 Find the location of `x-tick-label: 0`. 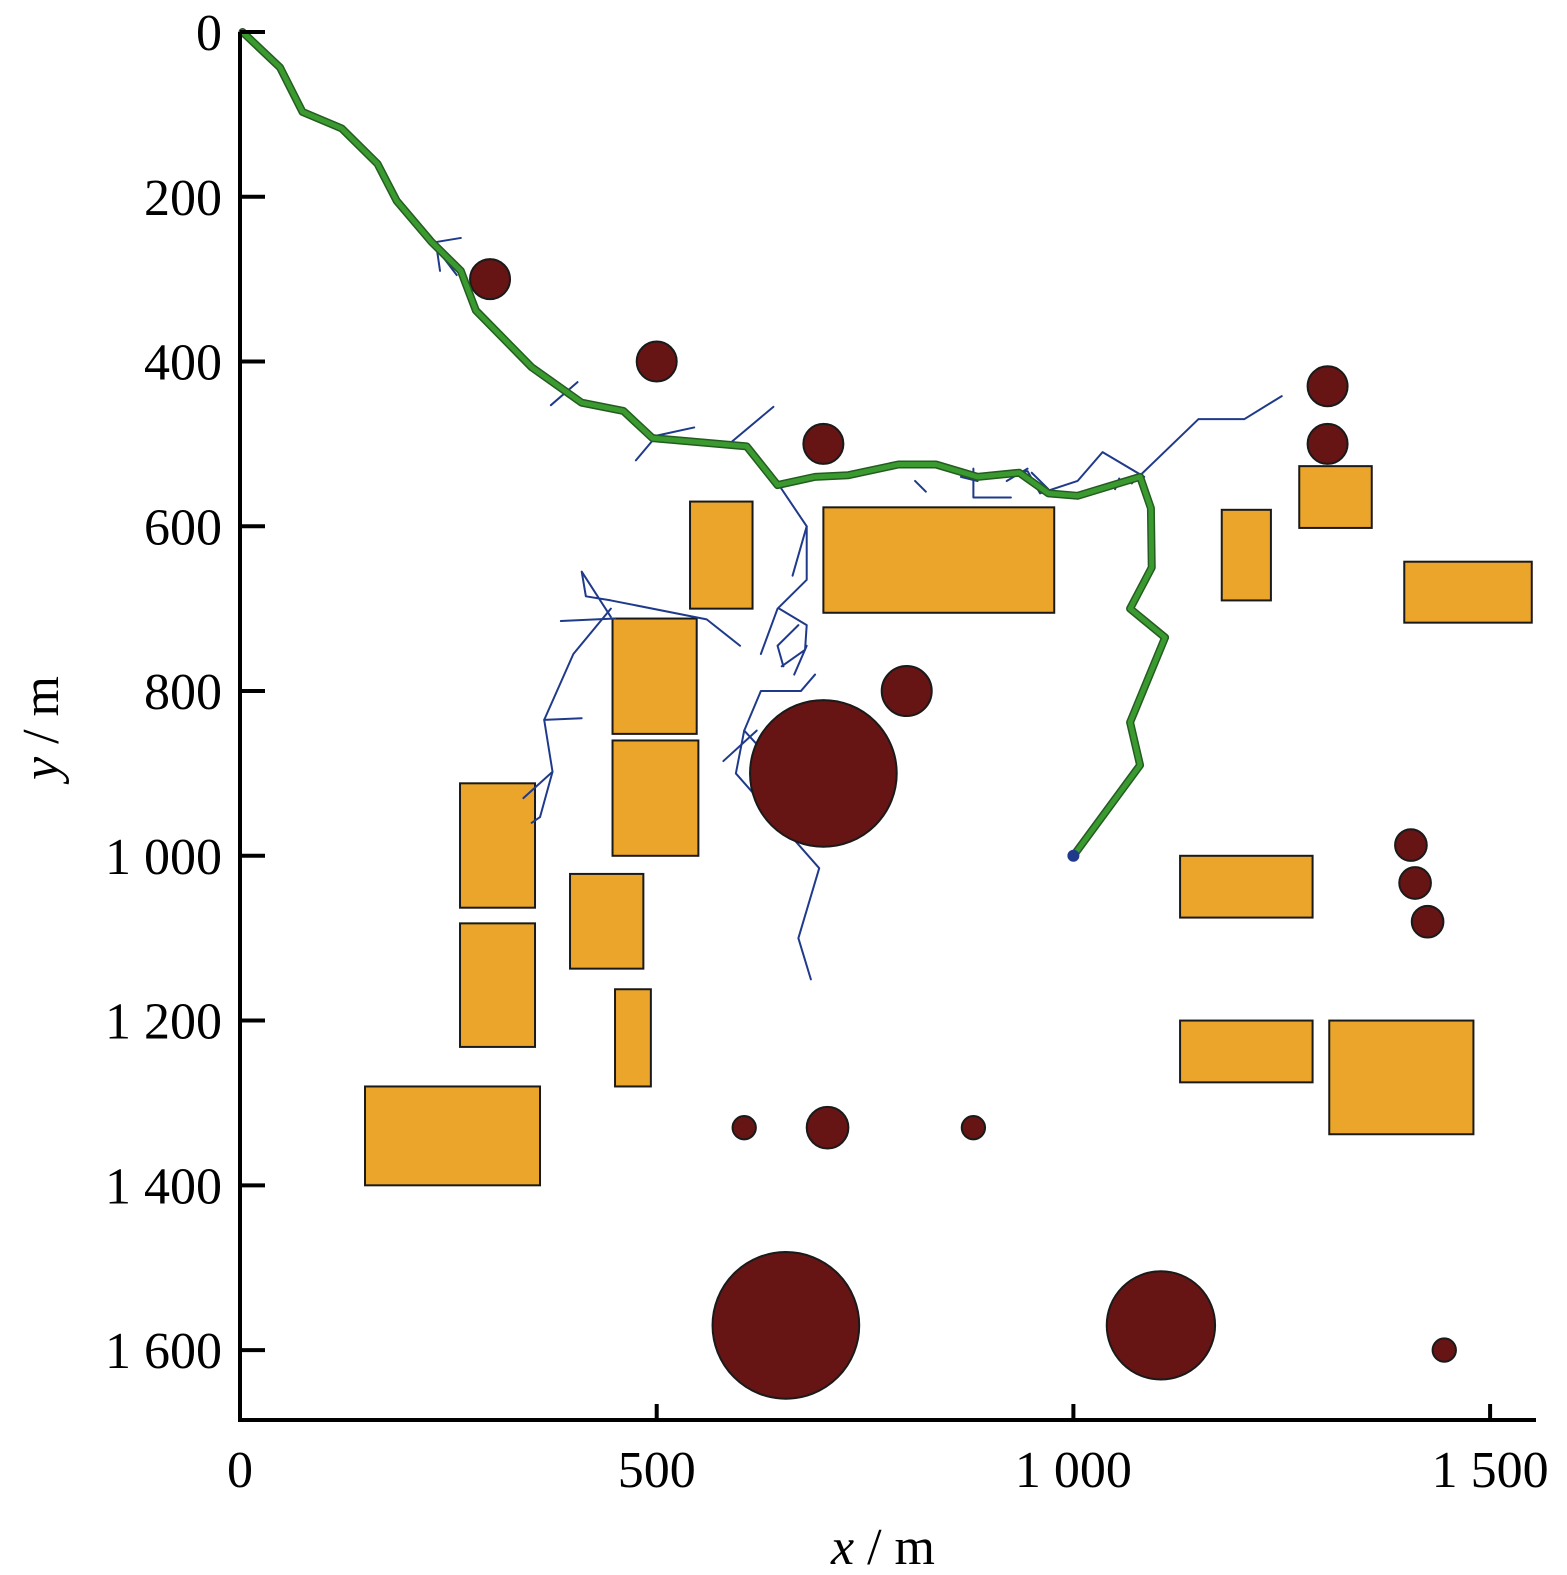

x-tick-label: 0 is located at coordinates (240, 1470).